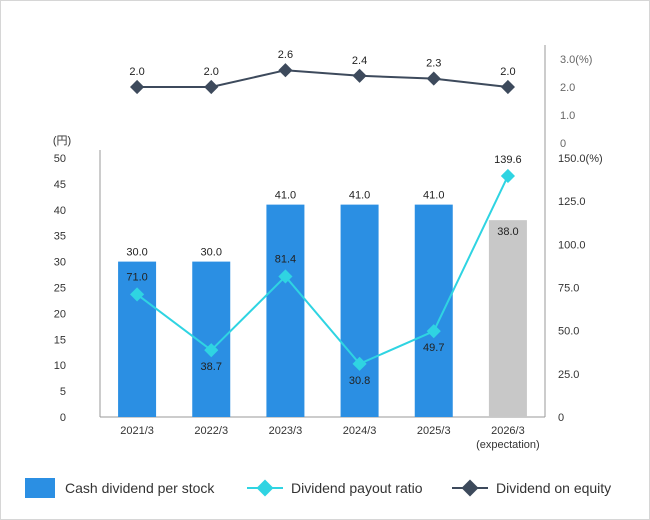 The image size is (650, 520). What do you see at coordinates (360, 431) in the screenshot?
I see `x-tick-label: 2024/3` at bounding box center [360, 431].